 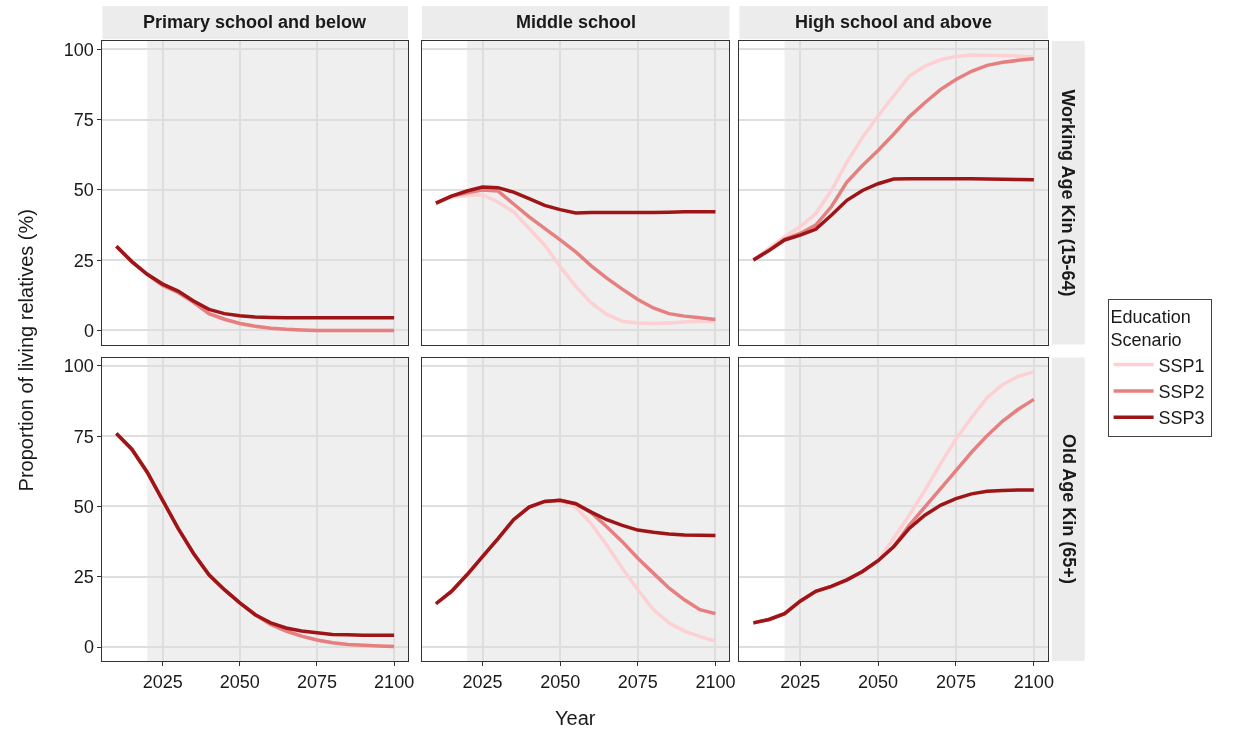 What do you see at coordinates (894, 22) in the screenshot?
I see `chart-title: High school and above` at bounding box center [894, 22].